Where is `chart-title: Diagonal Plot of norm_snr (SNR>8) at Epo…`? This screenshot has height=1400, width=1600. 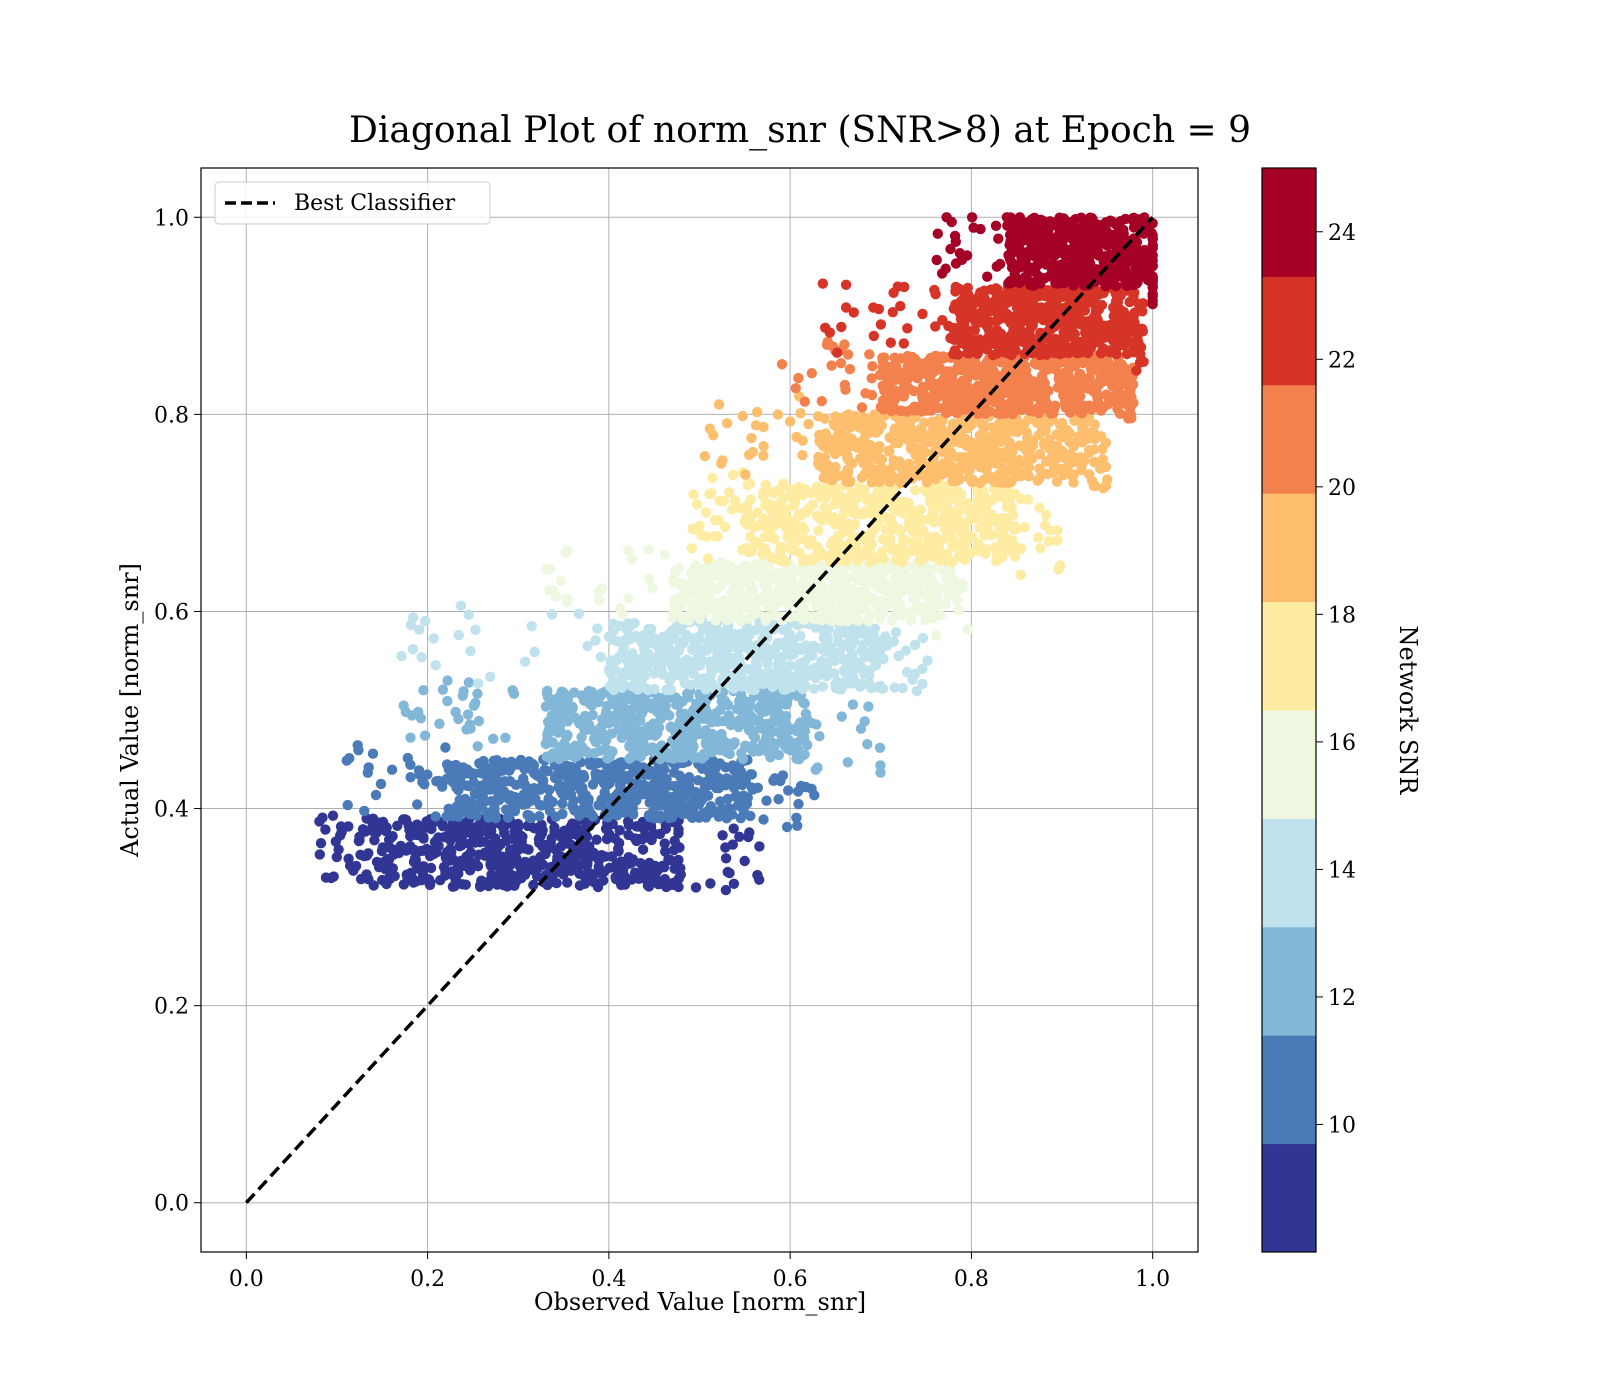
chart-title: Diagonal Plot of norm_snr (SNR>8) at Epo… is located at coordinates (800, 130).